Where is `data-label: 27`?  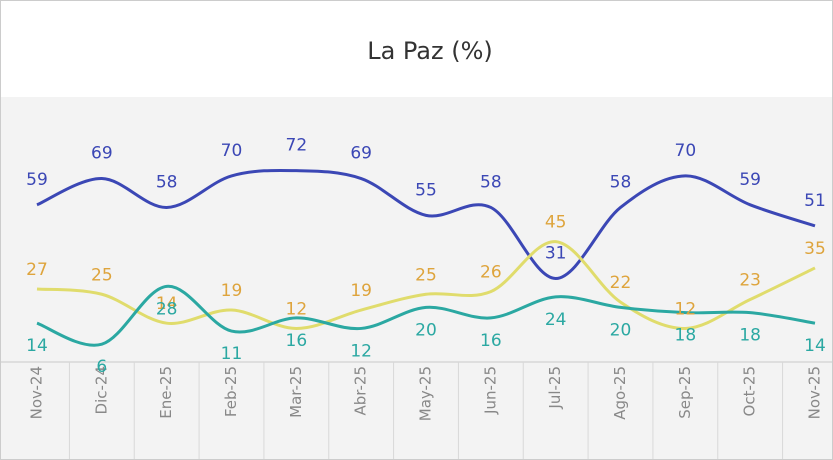
data-label: 27 is located at coordinates (37, 270).